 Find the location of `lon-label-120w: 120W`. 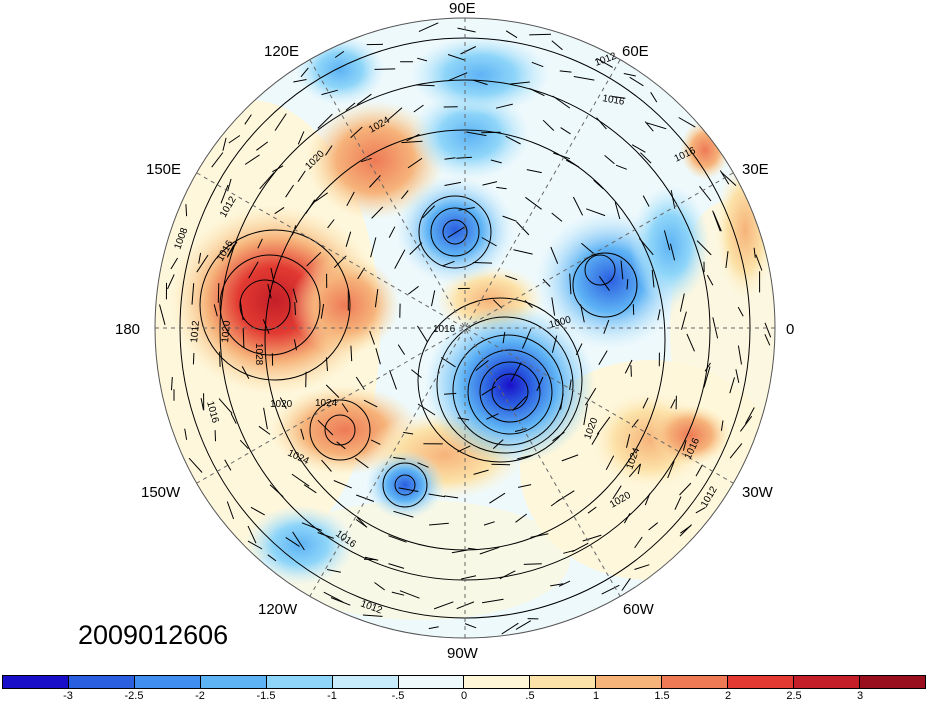

lon-label-120w: 120W is located at coordinates (278, 609).